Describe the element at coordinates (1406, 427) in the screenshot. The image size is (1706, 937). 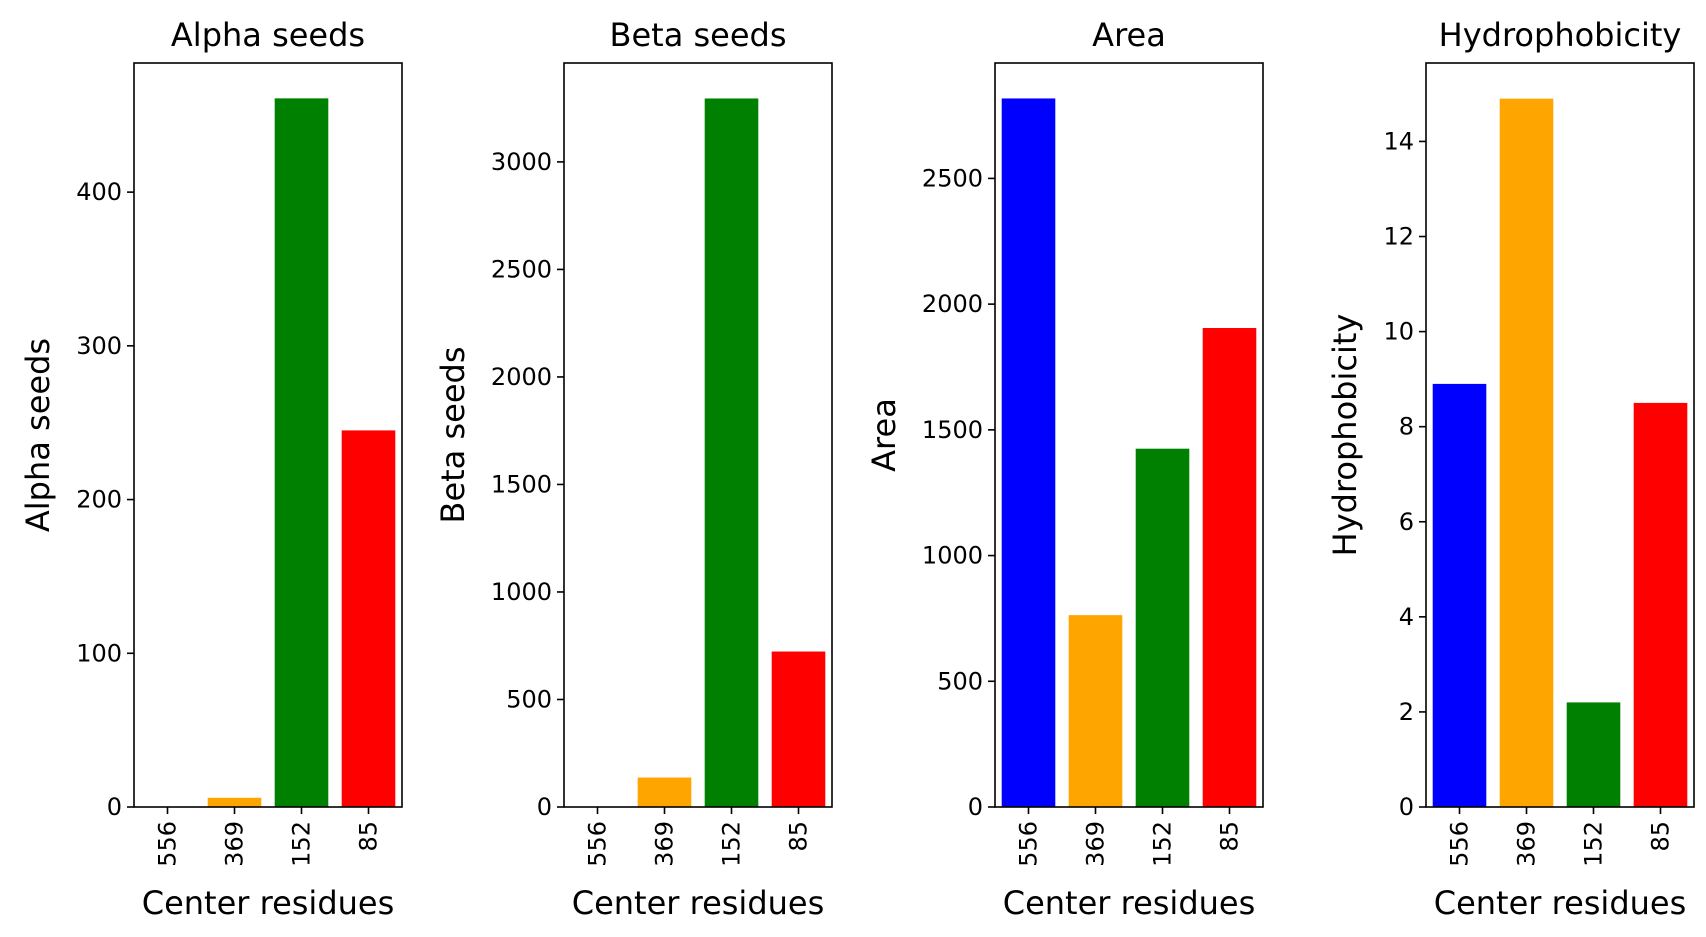
I see `y-tick-label: 8` at that location.